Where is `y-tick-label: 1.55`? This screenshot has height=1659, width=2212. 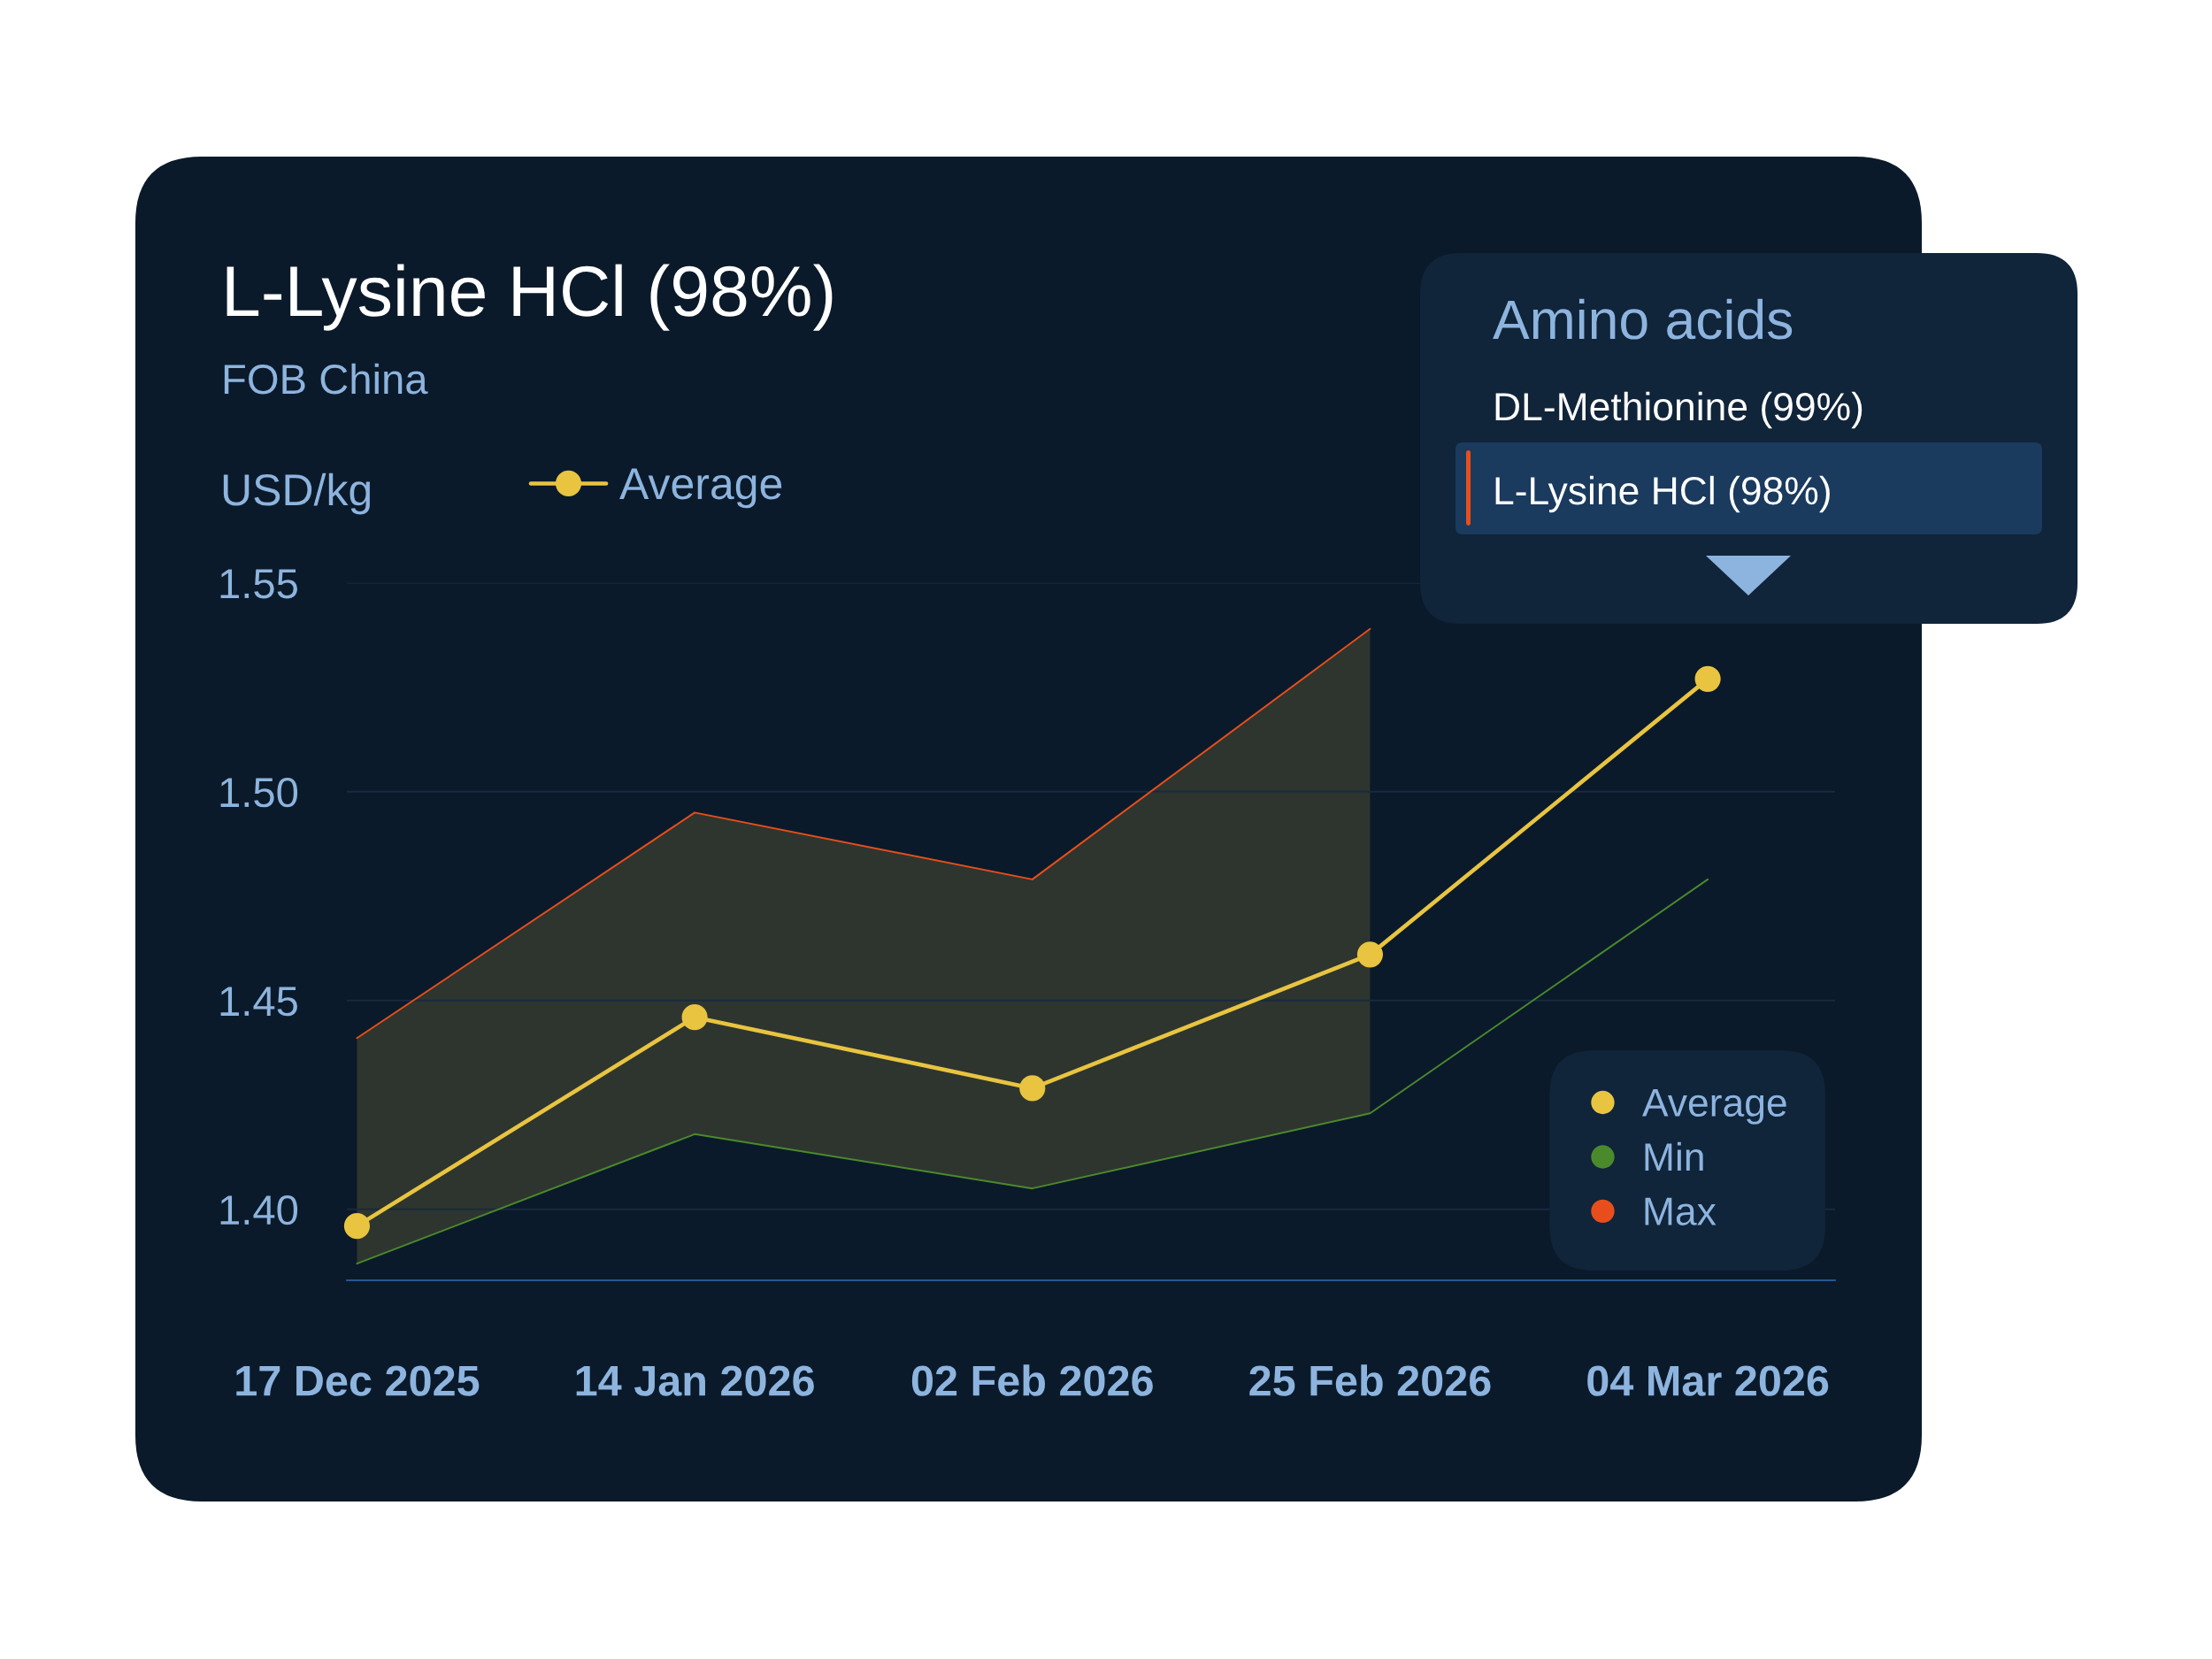 y-tick-label: 1.55 is located at coordinates (258, 584).